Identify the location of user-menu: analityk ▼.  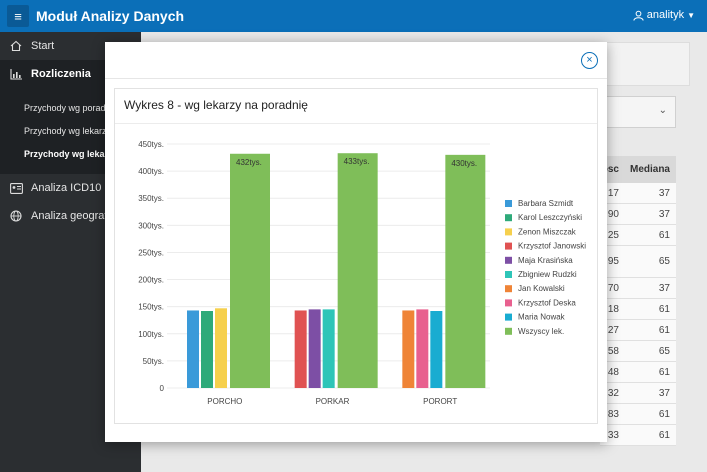
(664, 15).